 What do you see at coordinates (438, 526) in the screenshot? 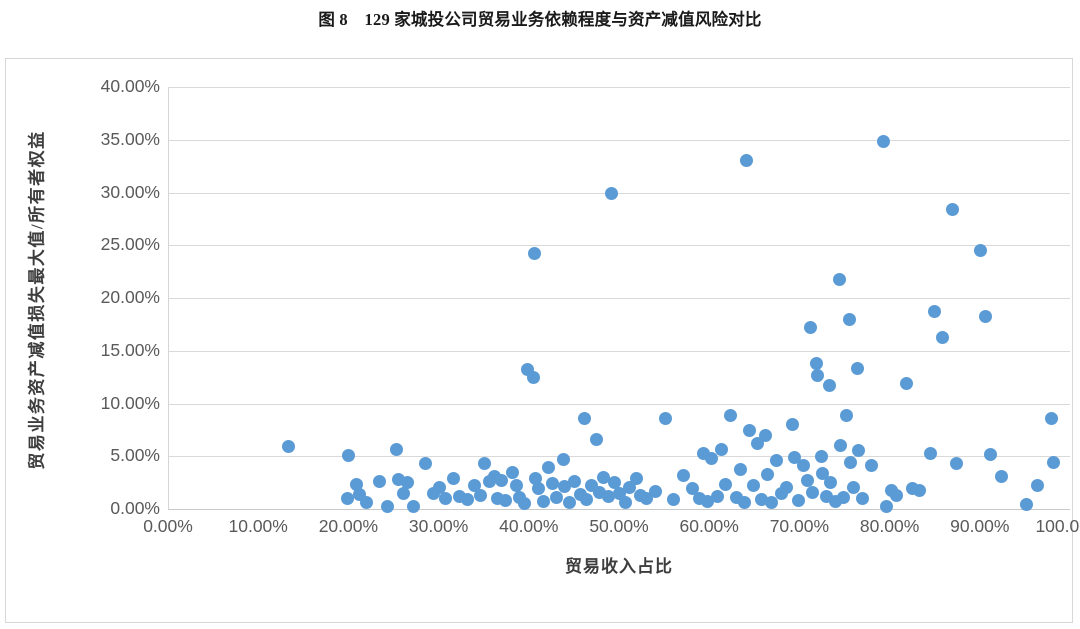
I see `x-tick-label-3: 30.00%` at bounding box center [438, 526].